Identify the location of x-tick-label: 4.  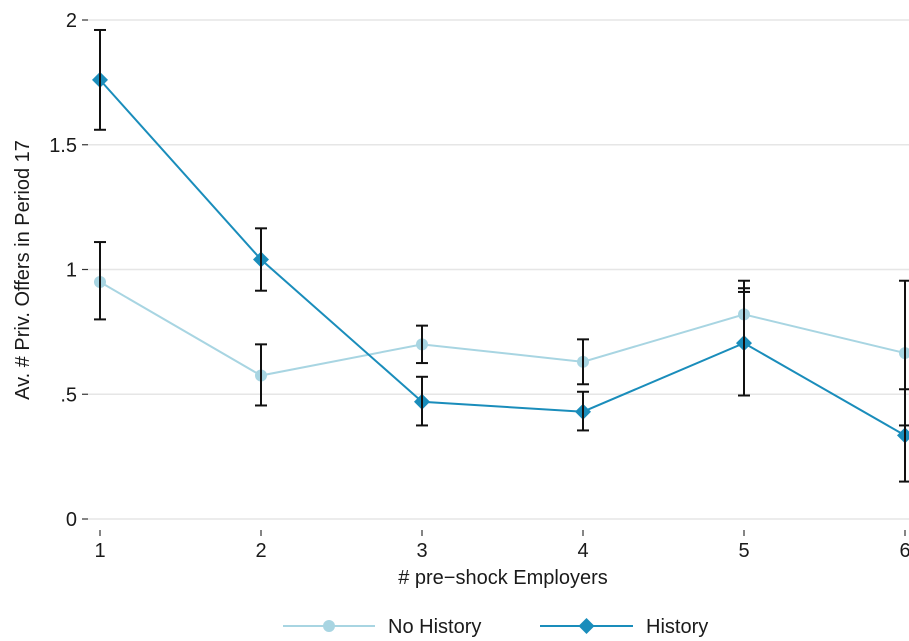
(582, 551).